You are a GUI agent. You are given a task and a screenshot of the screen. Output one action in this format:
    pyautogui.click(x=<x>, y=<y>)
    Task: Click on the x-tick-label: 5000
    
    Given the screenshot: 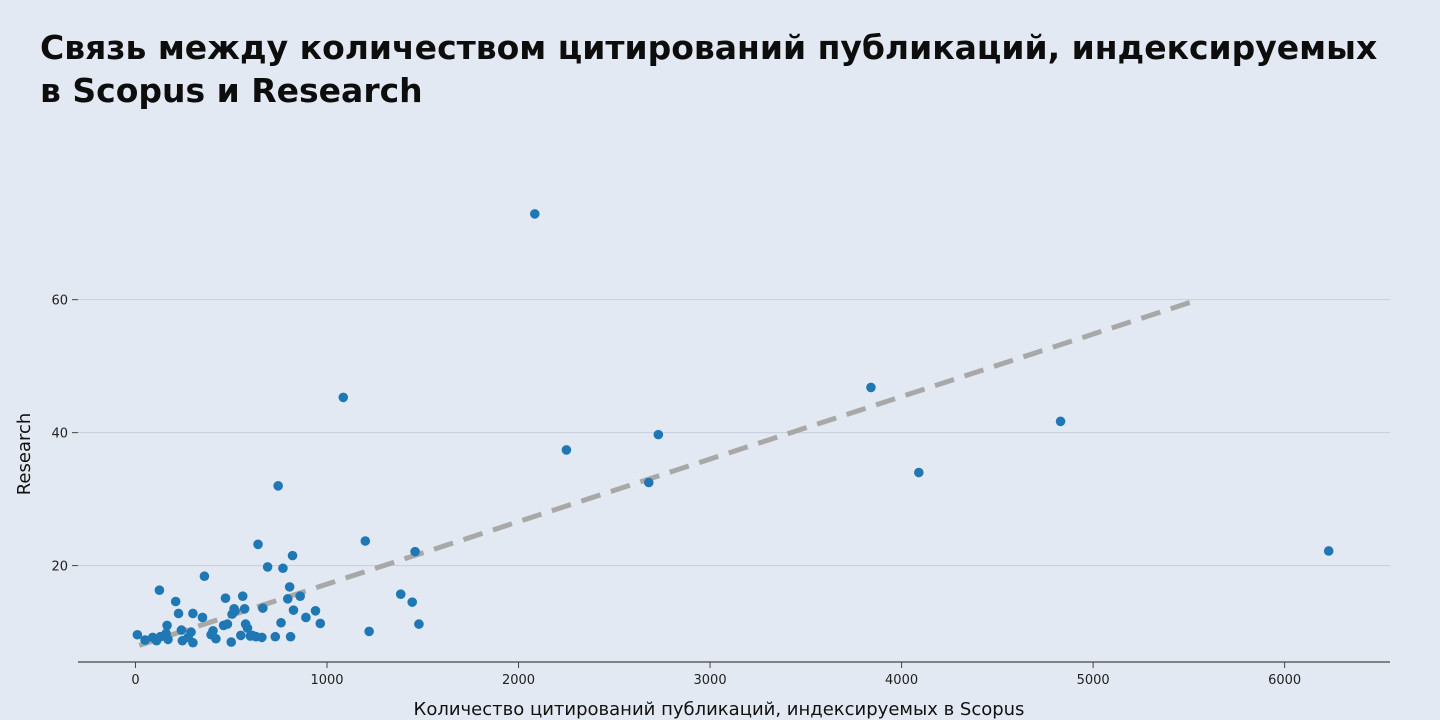 What is the action you would take?
    pyautogui.click(x=1093, y=680)
    